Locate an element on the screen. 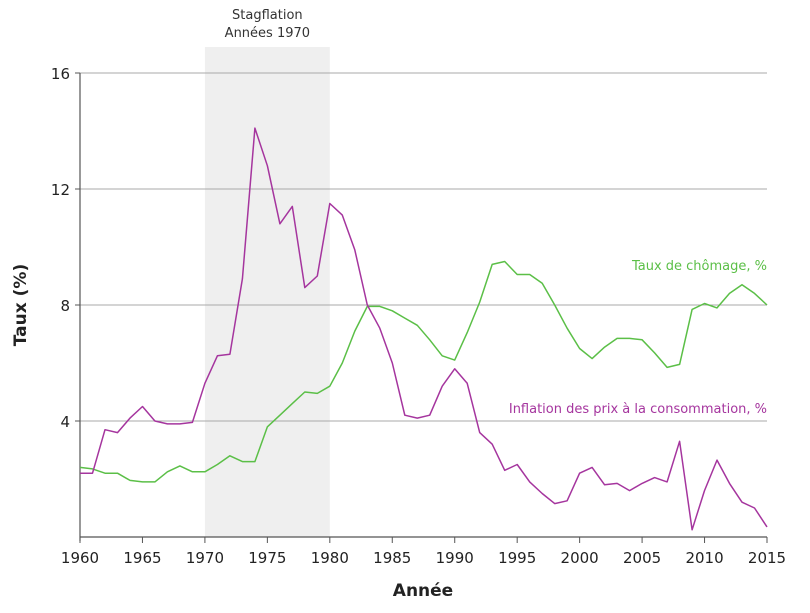 This screenshot has height=613, width=810. x-axis-label: Année is located at coordinates (423, 591).